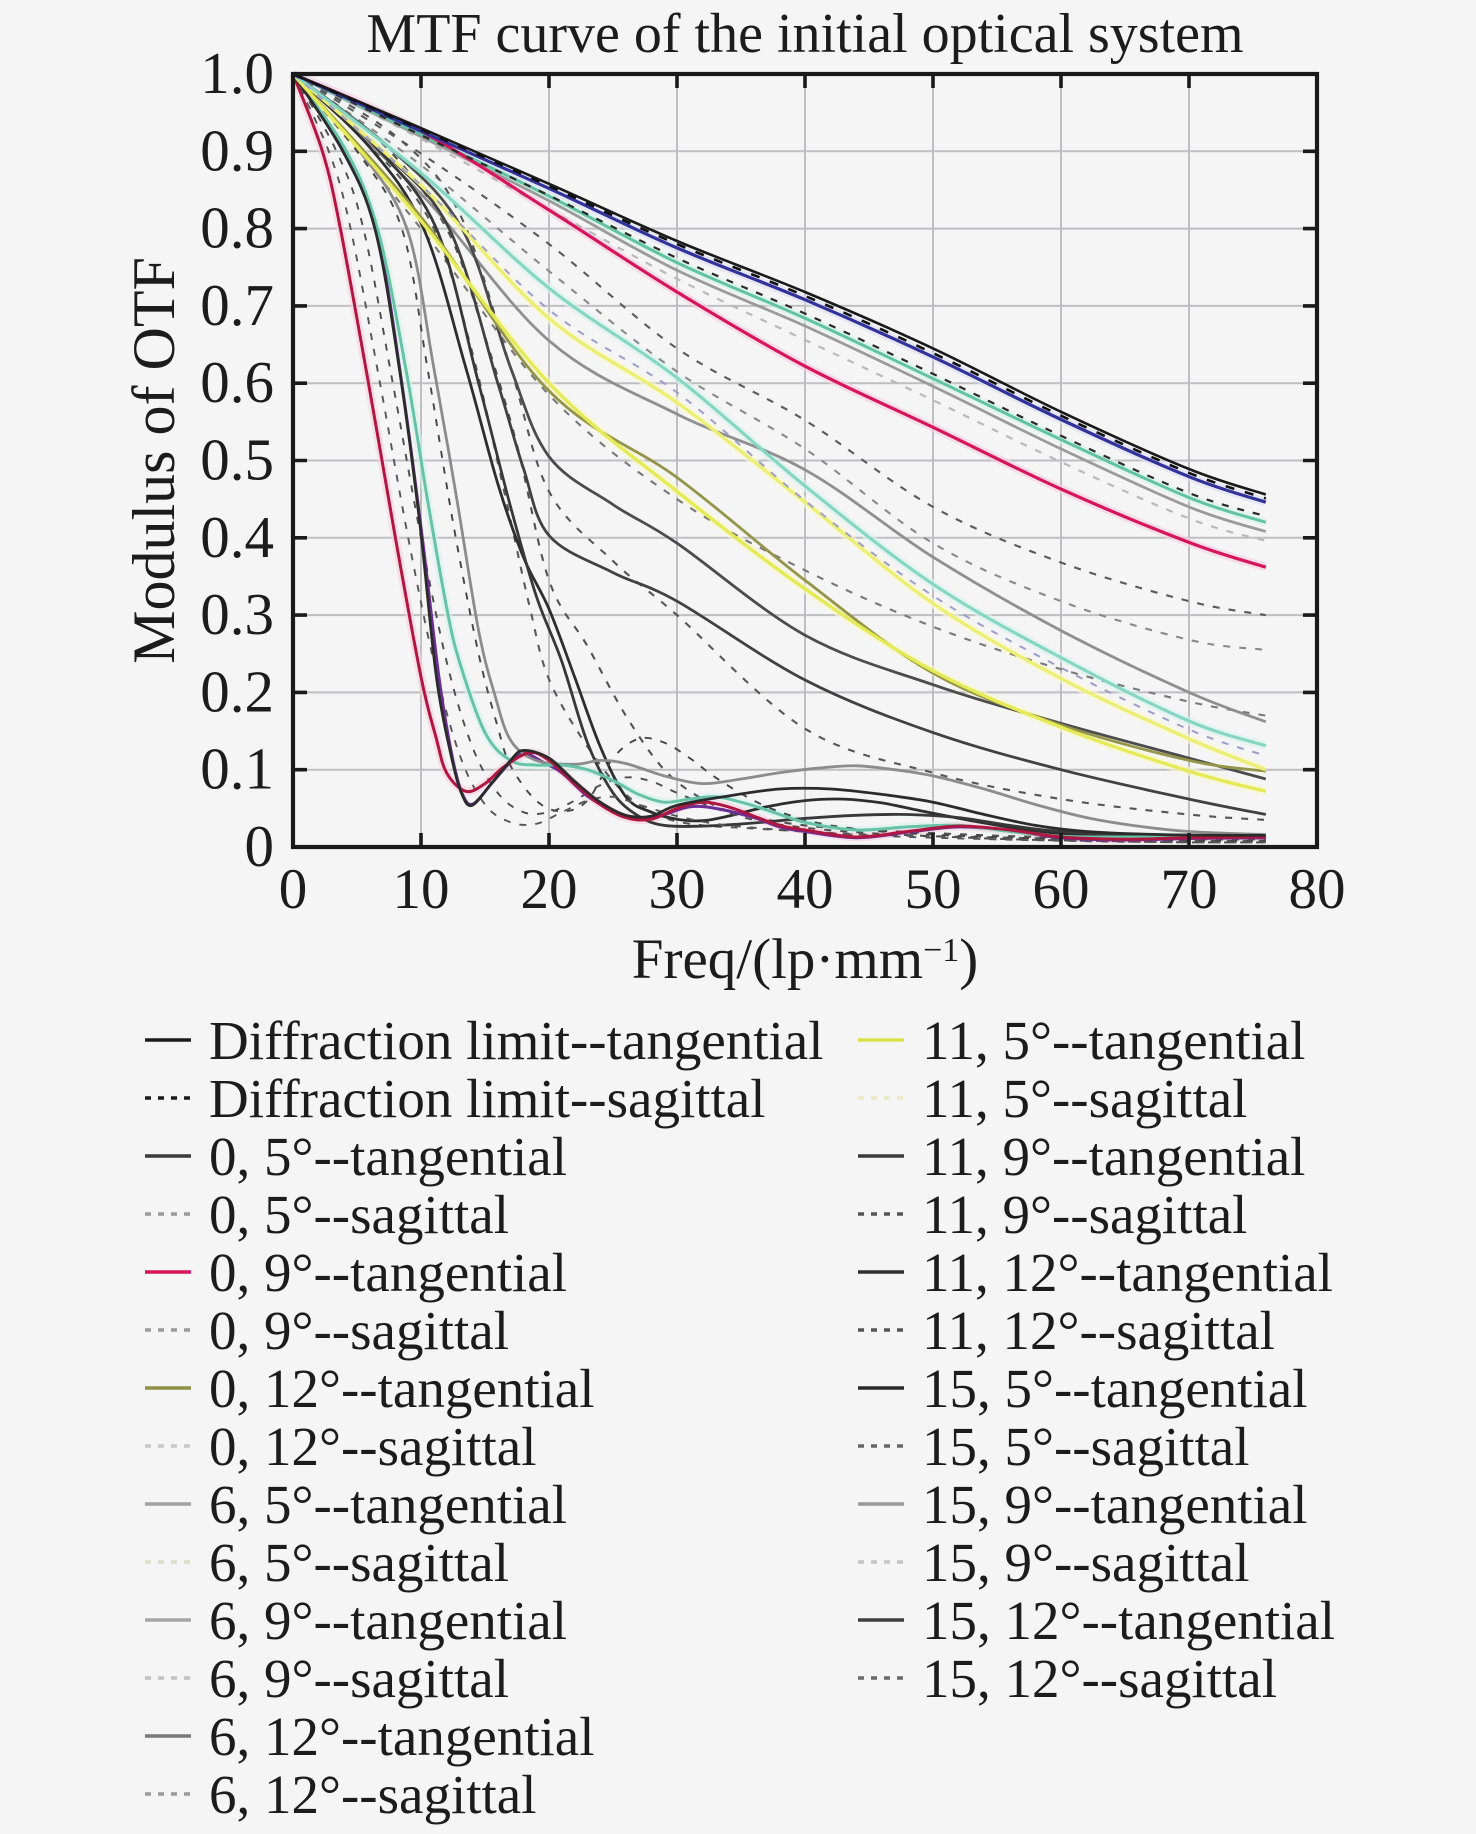 The image size is (1476, 1834). Describe the element at coordinates (421, 889) in the screenshot. I see `svg-text: 10` at that location.